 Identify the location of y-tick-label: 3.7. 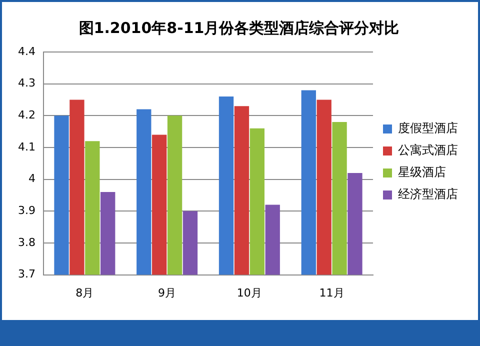
(27, 274).